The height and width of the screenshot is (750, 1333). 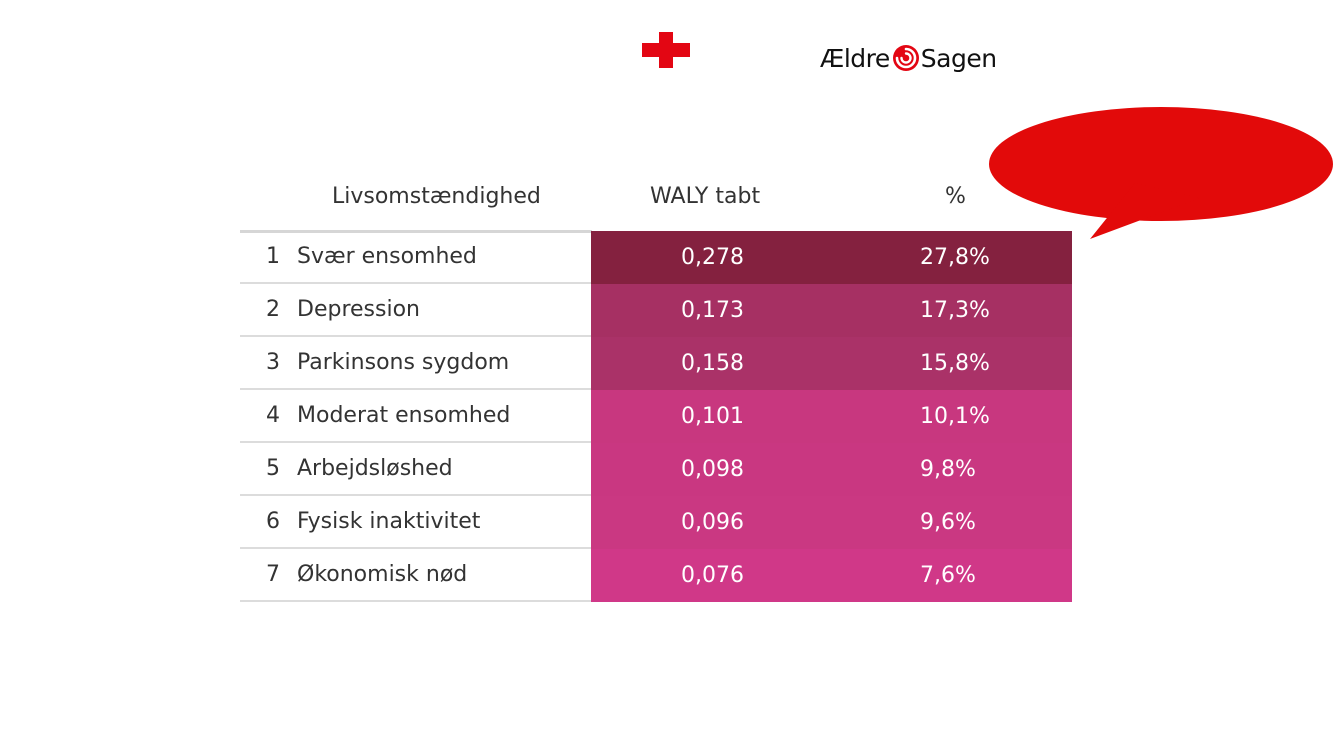 What do you see at coordinates (273, 574) in the screenshot?
I see `row-rank: 7` at bounding box center [273, 574].